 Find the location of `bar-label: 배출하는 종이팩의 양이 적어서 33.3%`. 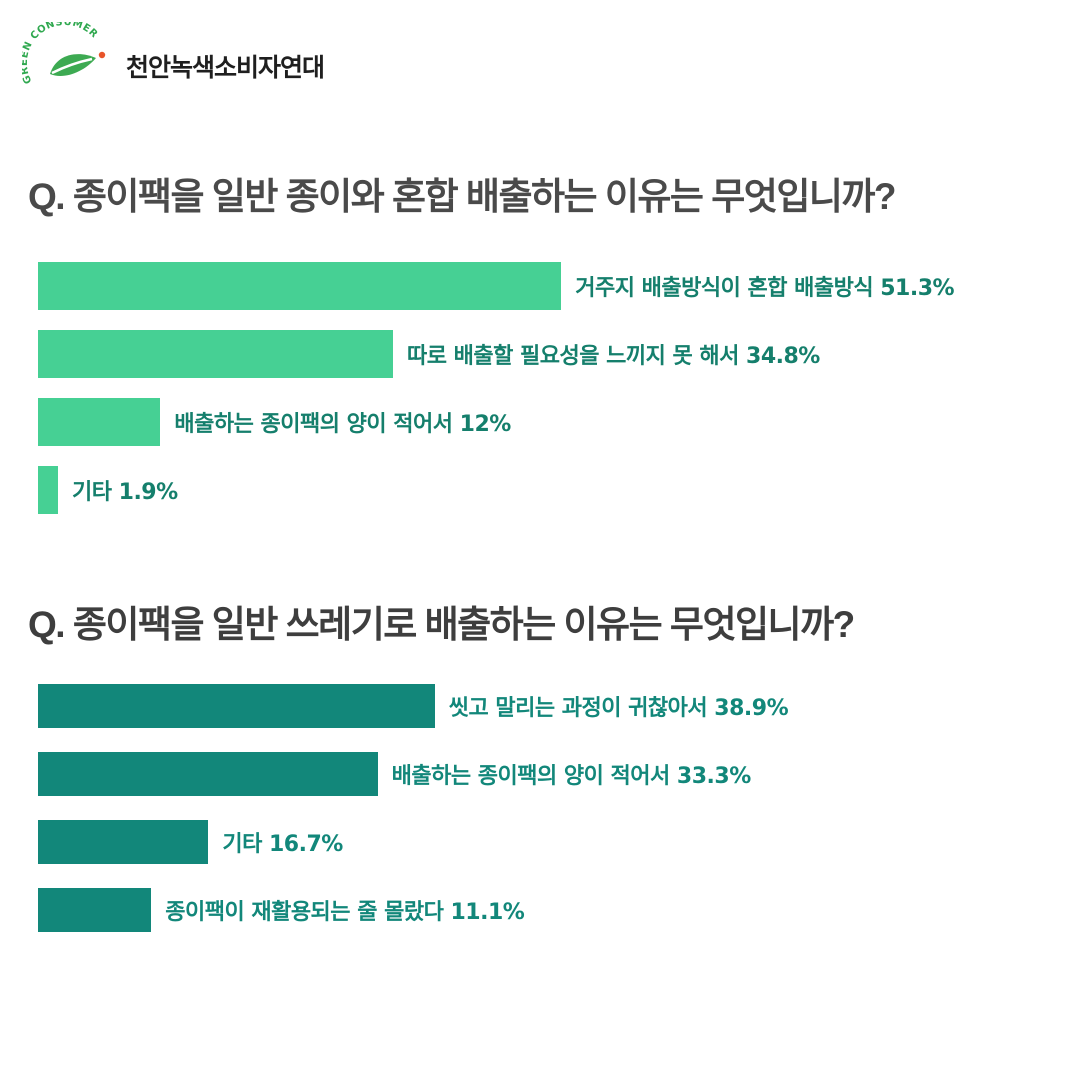

bar-label: 배출하는 종이팩의 양이 적어서 33.3% is located at coordinates (571, 774).